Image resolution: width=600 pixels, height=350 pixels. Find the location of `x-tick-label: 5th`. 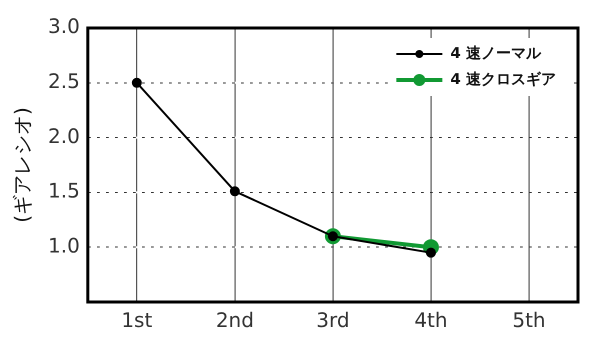

x-tick-label: 5th is located at coordinates (529, 320).